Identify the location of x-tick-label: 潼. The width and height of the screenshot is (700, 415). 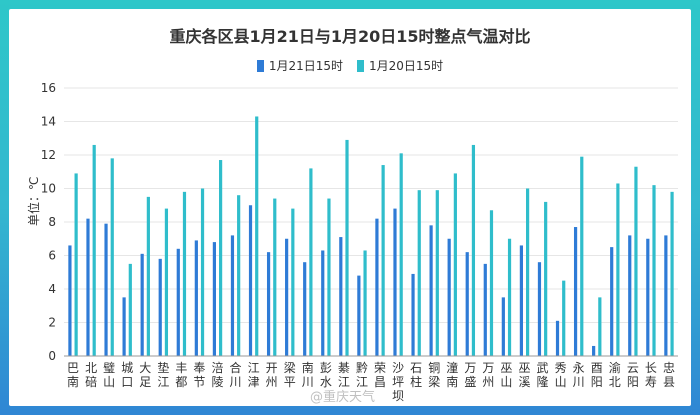
(452, 367).